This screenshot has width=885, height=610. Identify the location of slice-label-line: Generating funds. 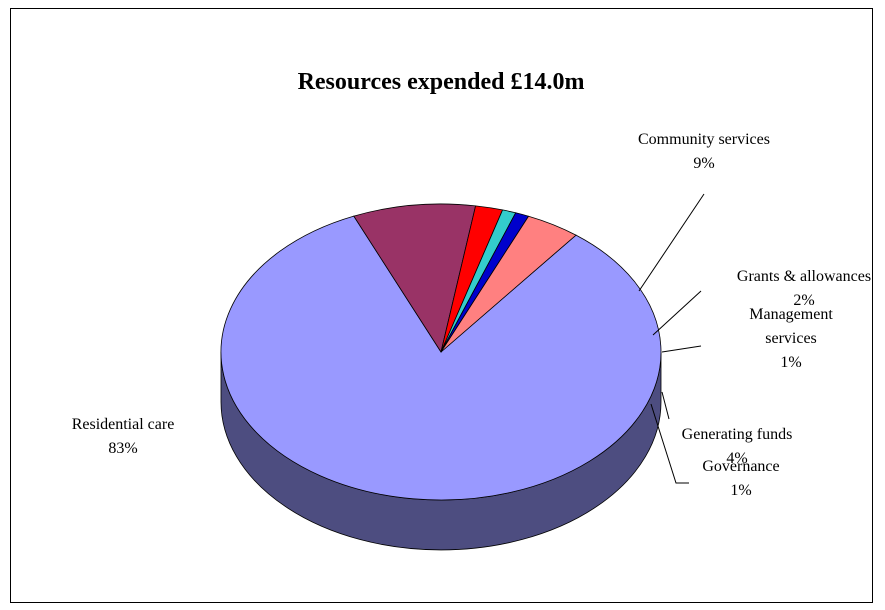
(737, 434).